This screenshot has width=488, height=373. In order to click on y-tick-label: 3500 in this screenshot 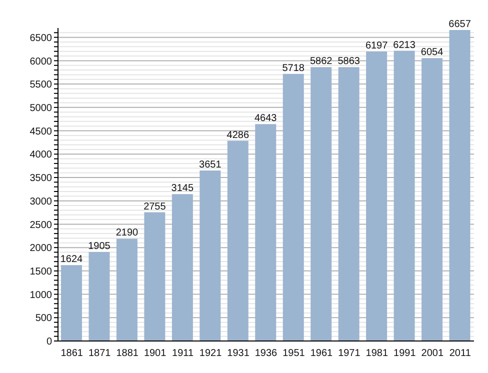, I will do `click(41, 178)`.